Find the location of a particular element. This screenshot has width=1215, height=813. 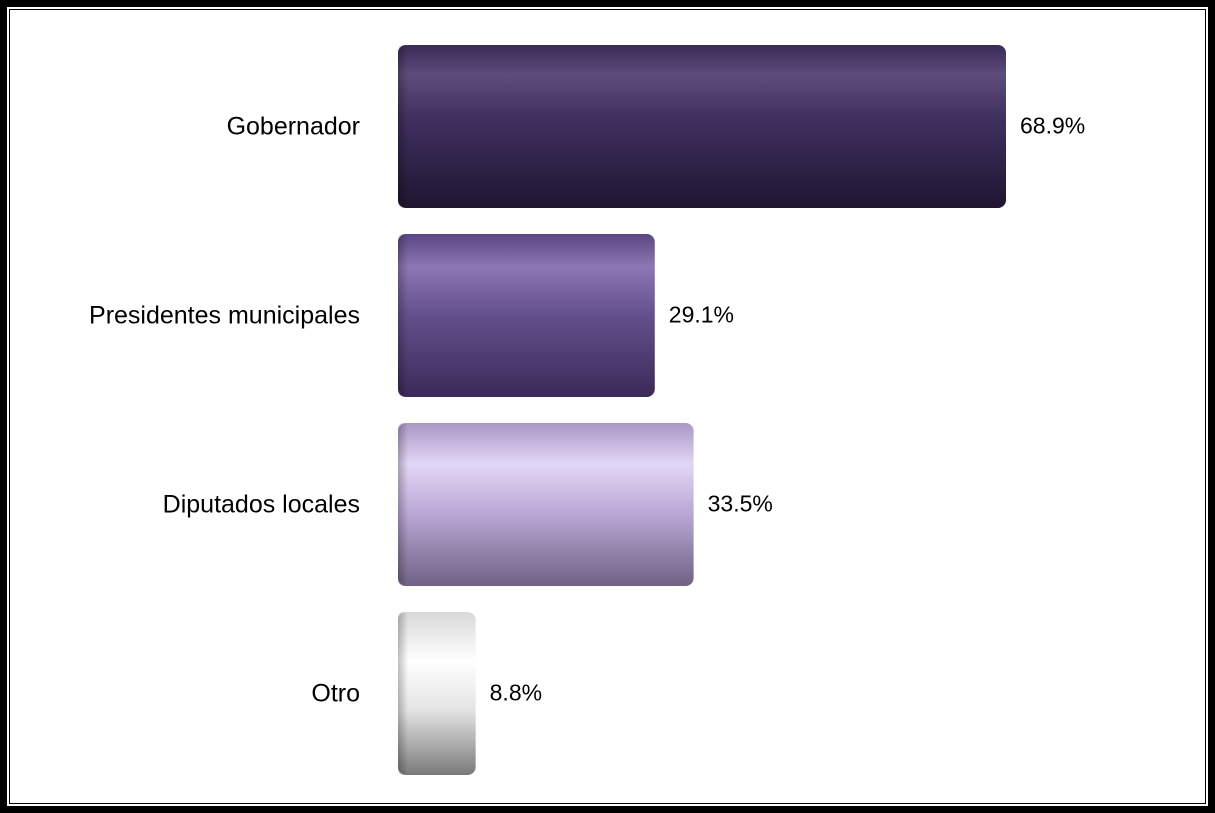

bar-cap-otro is located at coordinates (403, 693).